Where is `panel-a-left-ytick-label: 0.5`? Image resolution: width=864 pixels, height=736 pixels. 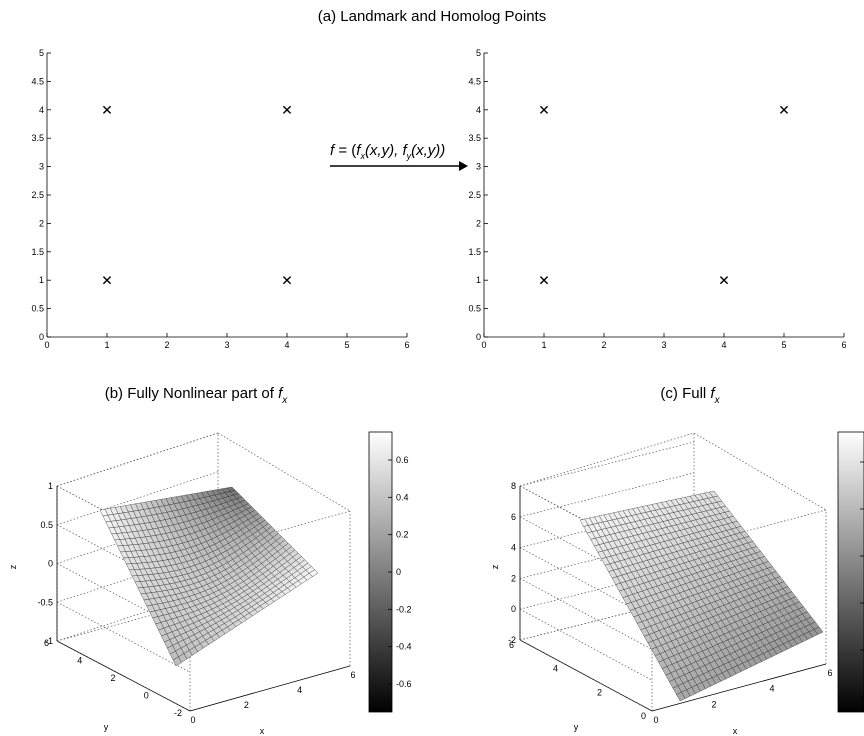
panel-a-left-ytick-label: 0.5 is located at coordinates (37, 309).